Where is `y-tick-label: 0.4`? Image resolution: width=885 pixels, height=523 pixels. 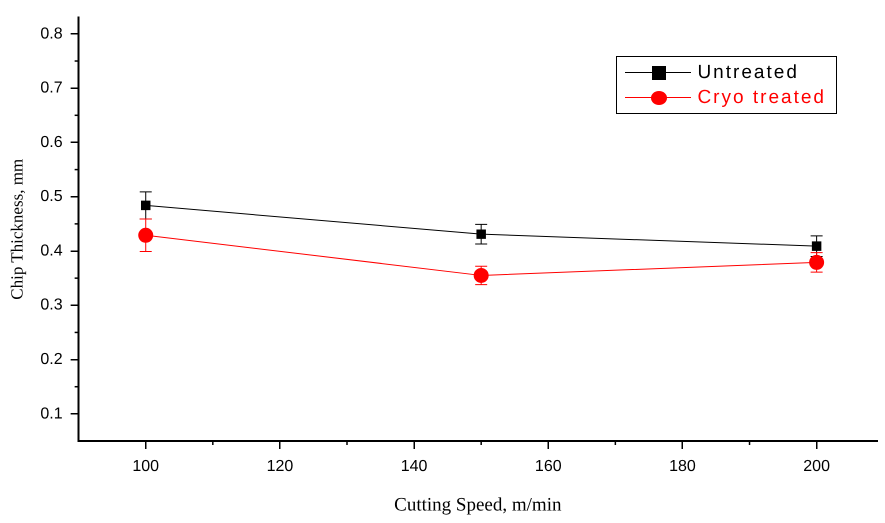 y-tick-label: 0.4 is located at coordinates (51, 251).